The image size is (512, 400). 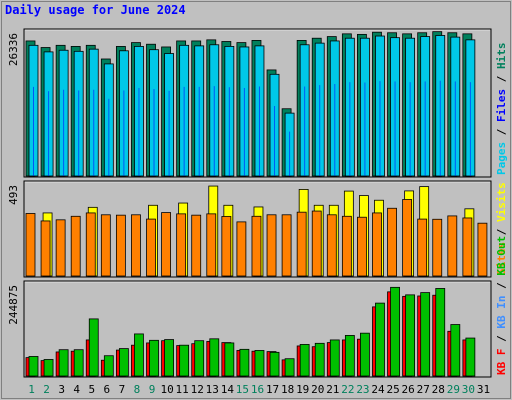 I want to click on legend-hits-files-pages: Pages / Files / Hits, so click(x=501, y=109).